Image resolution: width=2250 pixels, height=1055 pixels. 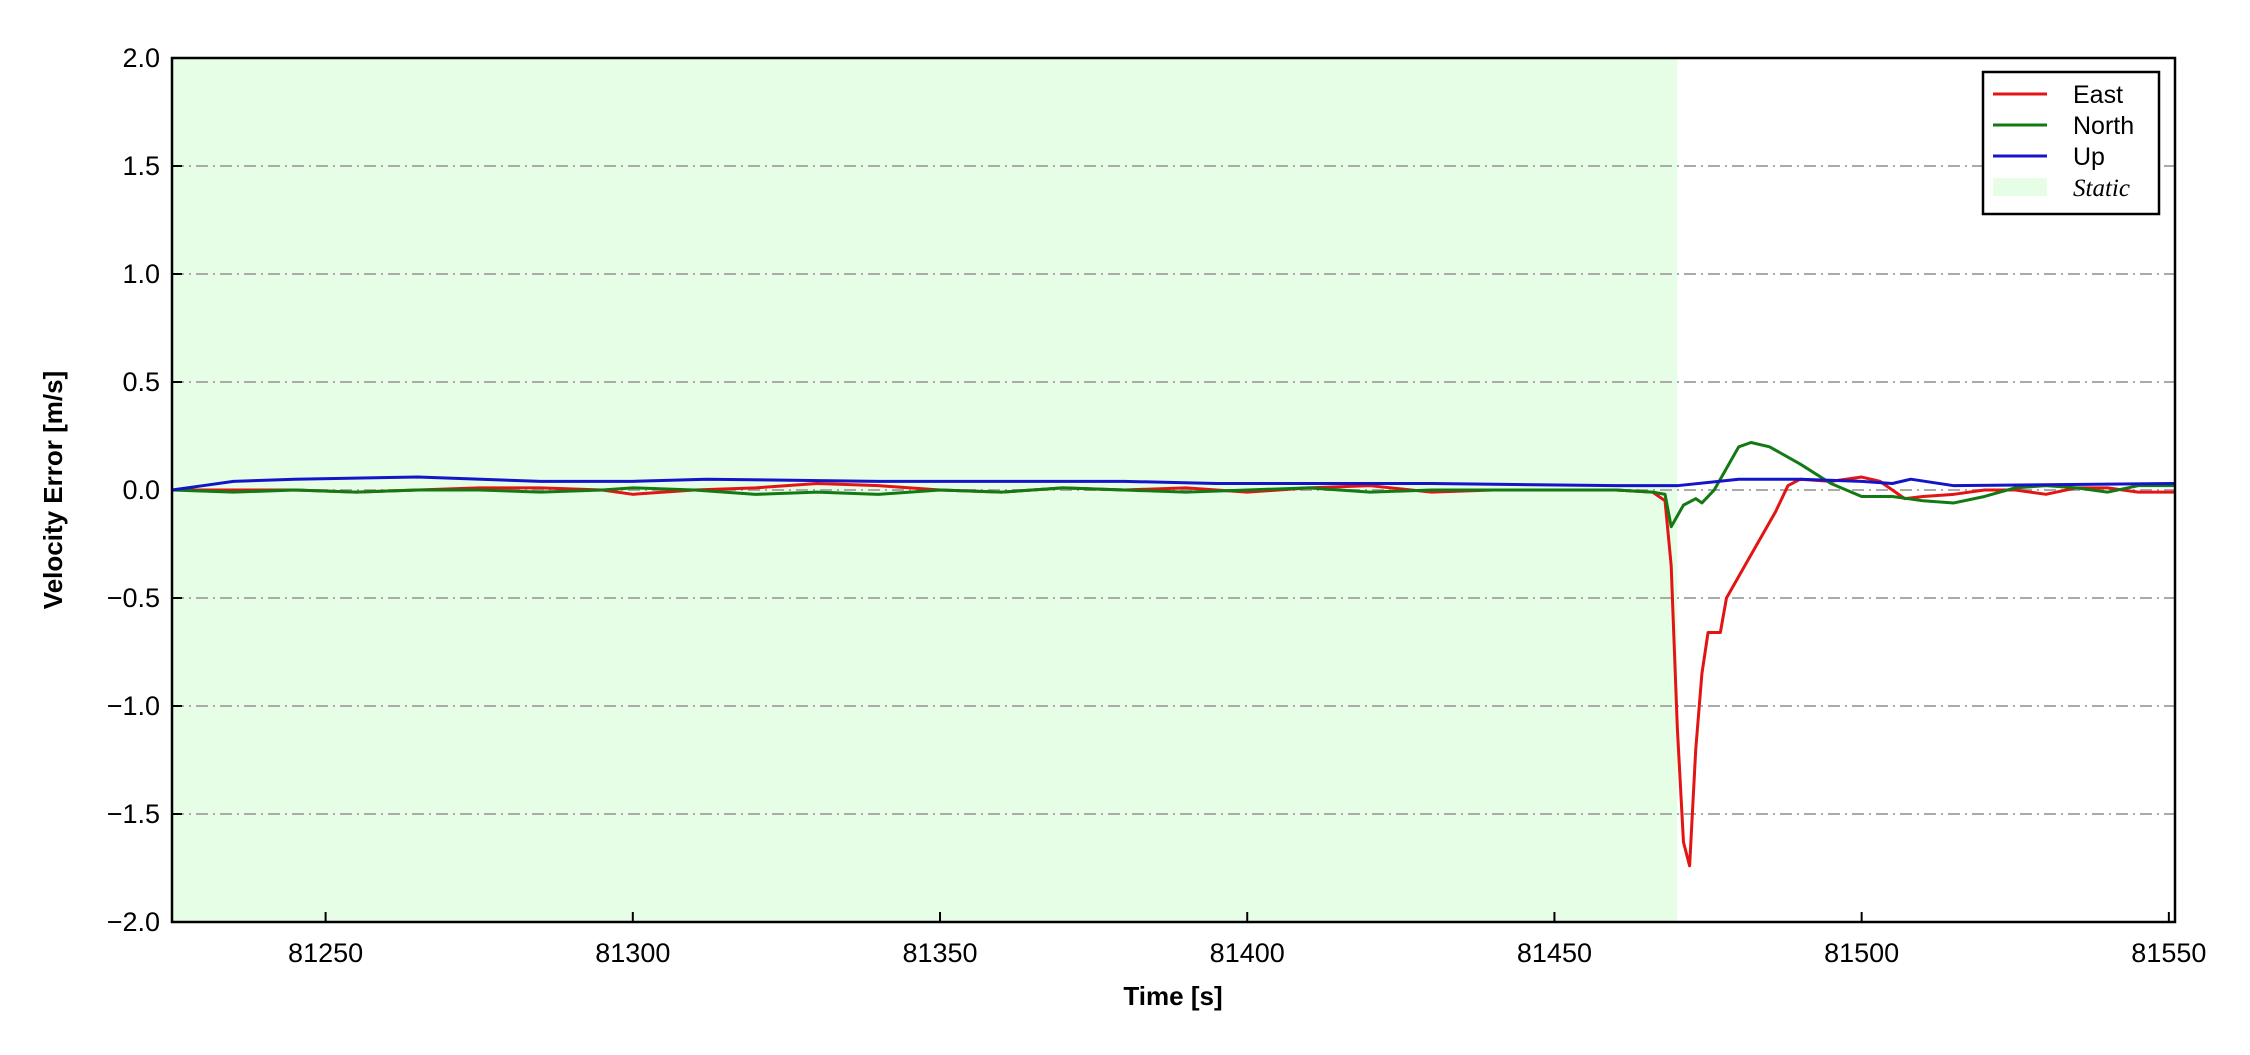 I want to click on y-tick-label: 1.5, so click(x=141, y=166).